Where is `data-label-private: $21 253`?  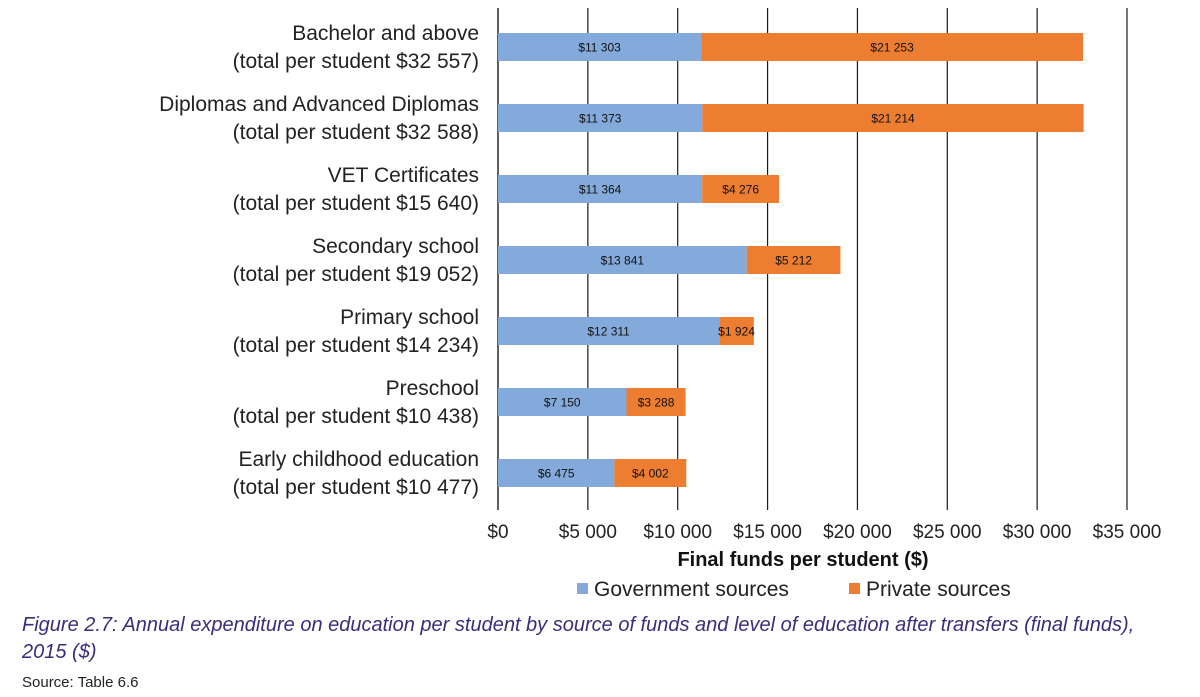
data-label-private: $21 253 is located at coordinates (892, 48).